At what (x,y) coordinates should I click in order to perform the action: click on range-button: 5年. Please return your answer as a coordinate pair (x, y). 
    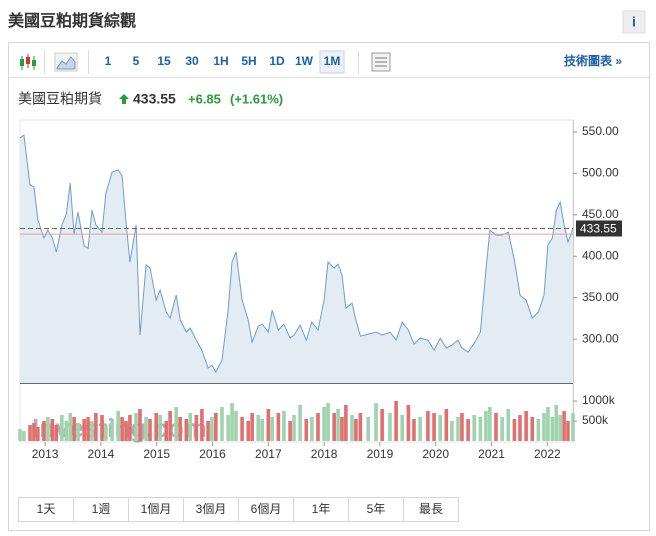
    Looking at the image, I should click on (376, 509).